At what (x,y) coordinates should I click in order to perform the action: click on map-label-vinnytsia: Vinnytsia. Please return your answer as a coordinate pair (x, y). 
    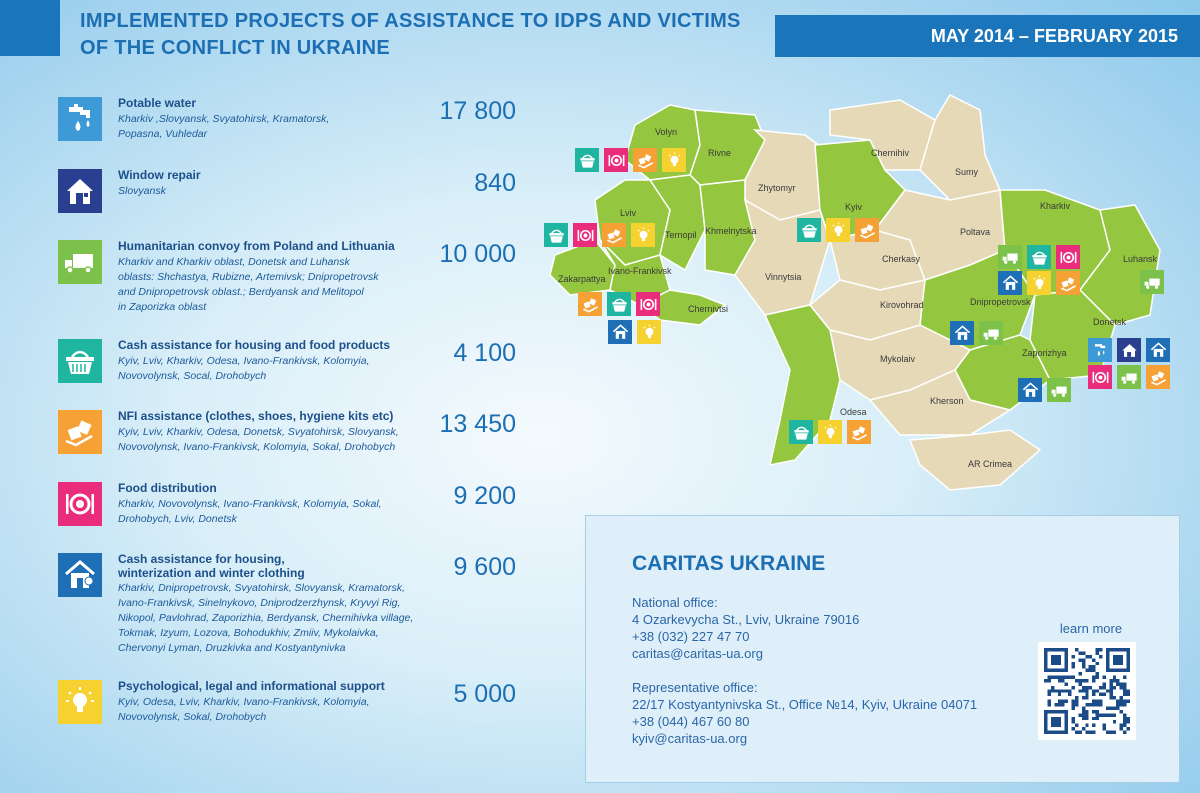
    Looking at the image, I should click on (783, 277).